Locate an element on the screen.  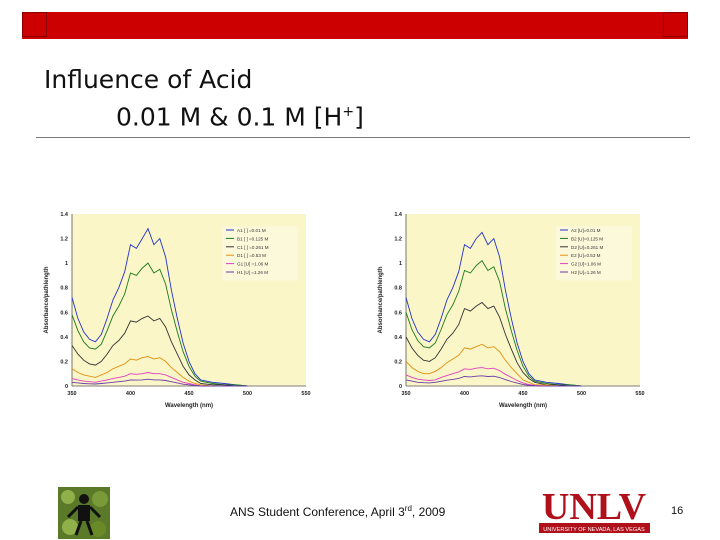
legend-label: A1 [ ] =0.01 M is located at coordinates (251, 230).